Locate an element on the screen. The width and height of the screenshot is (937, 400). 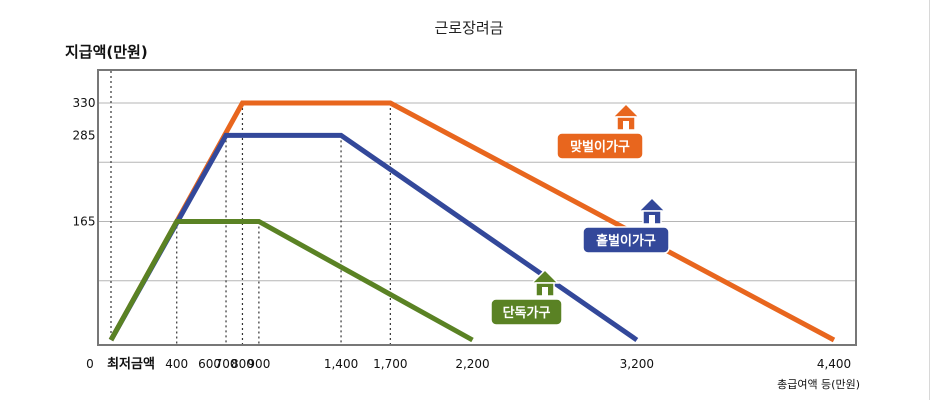
y-tick-label: 330 is located at coordinates (84, 103).